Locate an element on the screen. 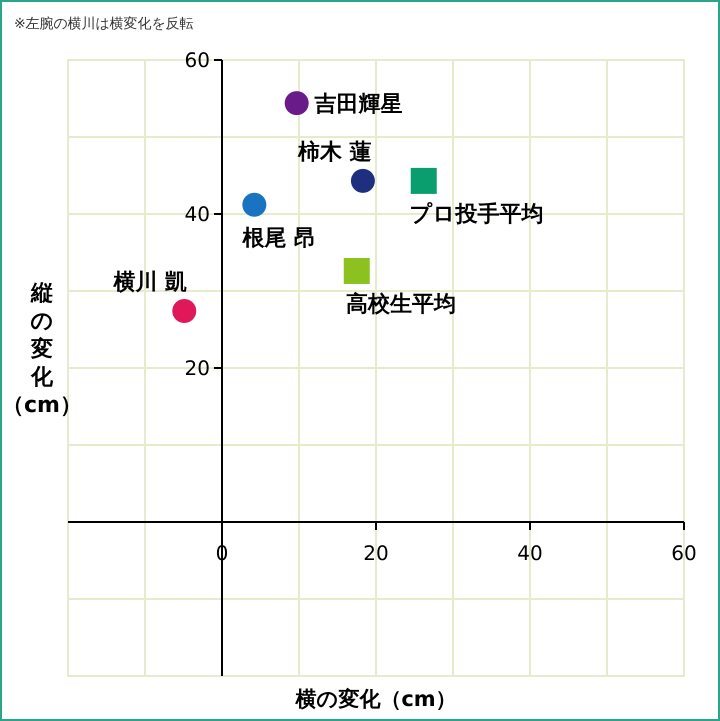 The height and width of the screenshot is (721, 720). series-label: 横川 凱 is located at coordinates (150, 283).